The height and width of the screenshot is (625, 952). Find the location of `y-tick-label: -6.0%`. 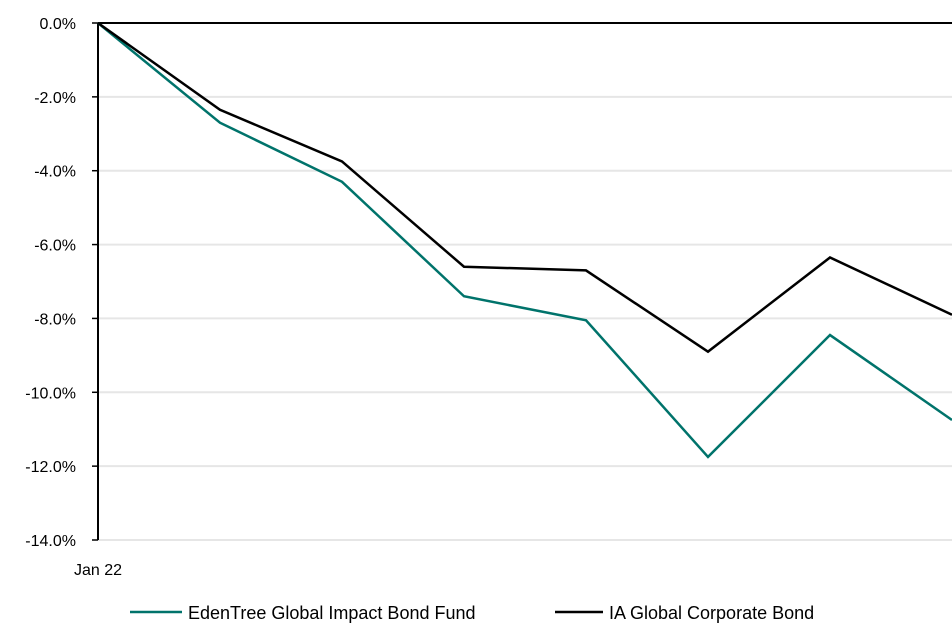

y-tick-label: -6.0% is located at coordinates (55, 246).